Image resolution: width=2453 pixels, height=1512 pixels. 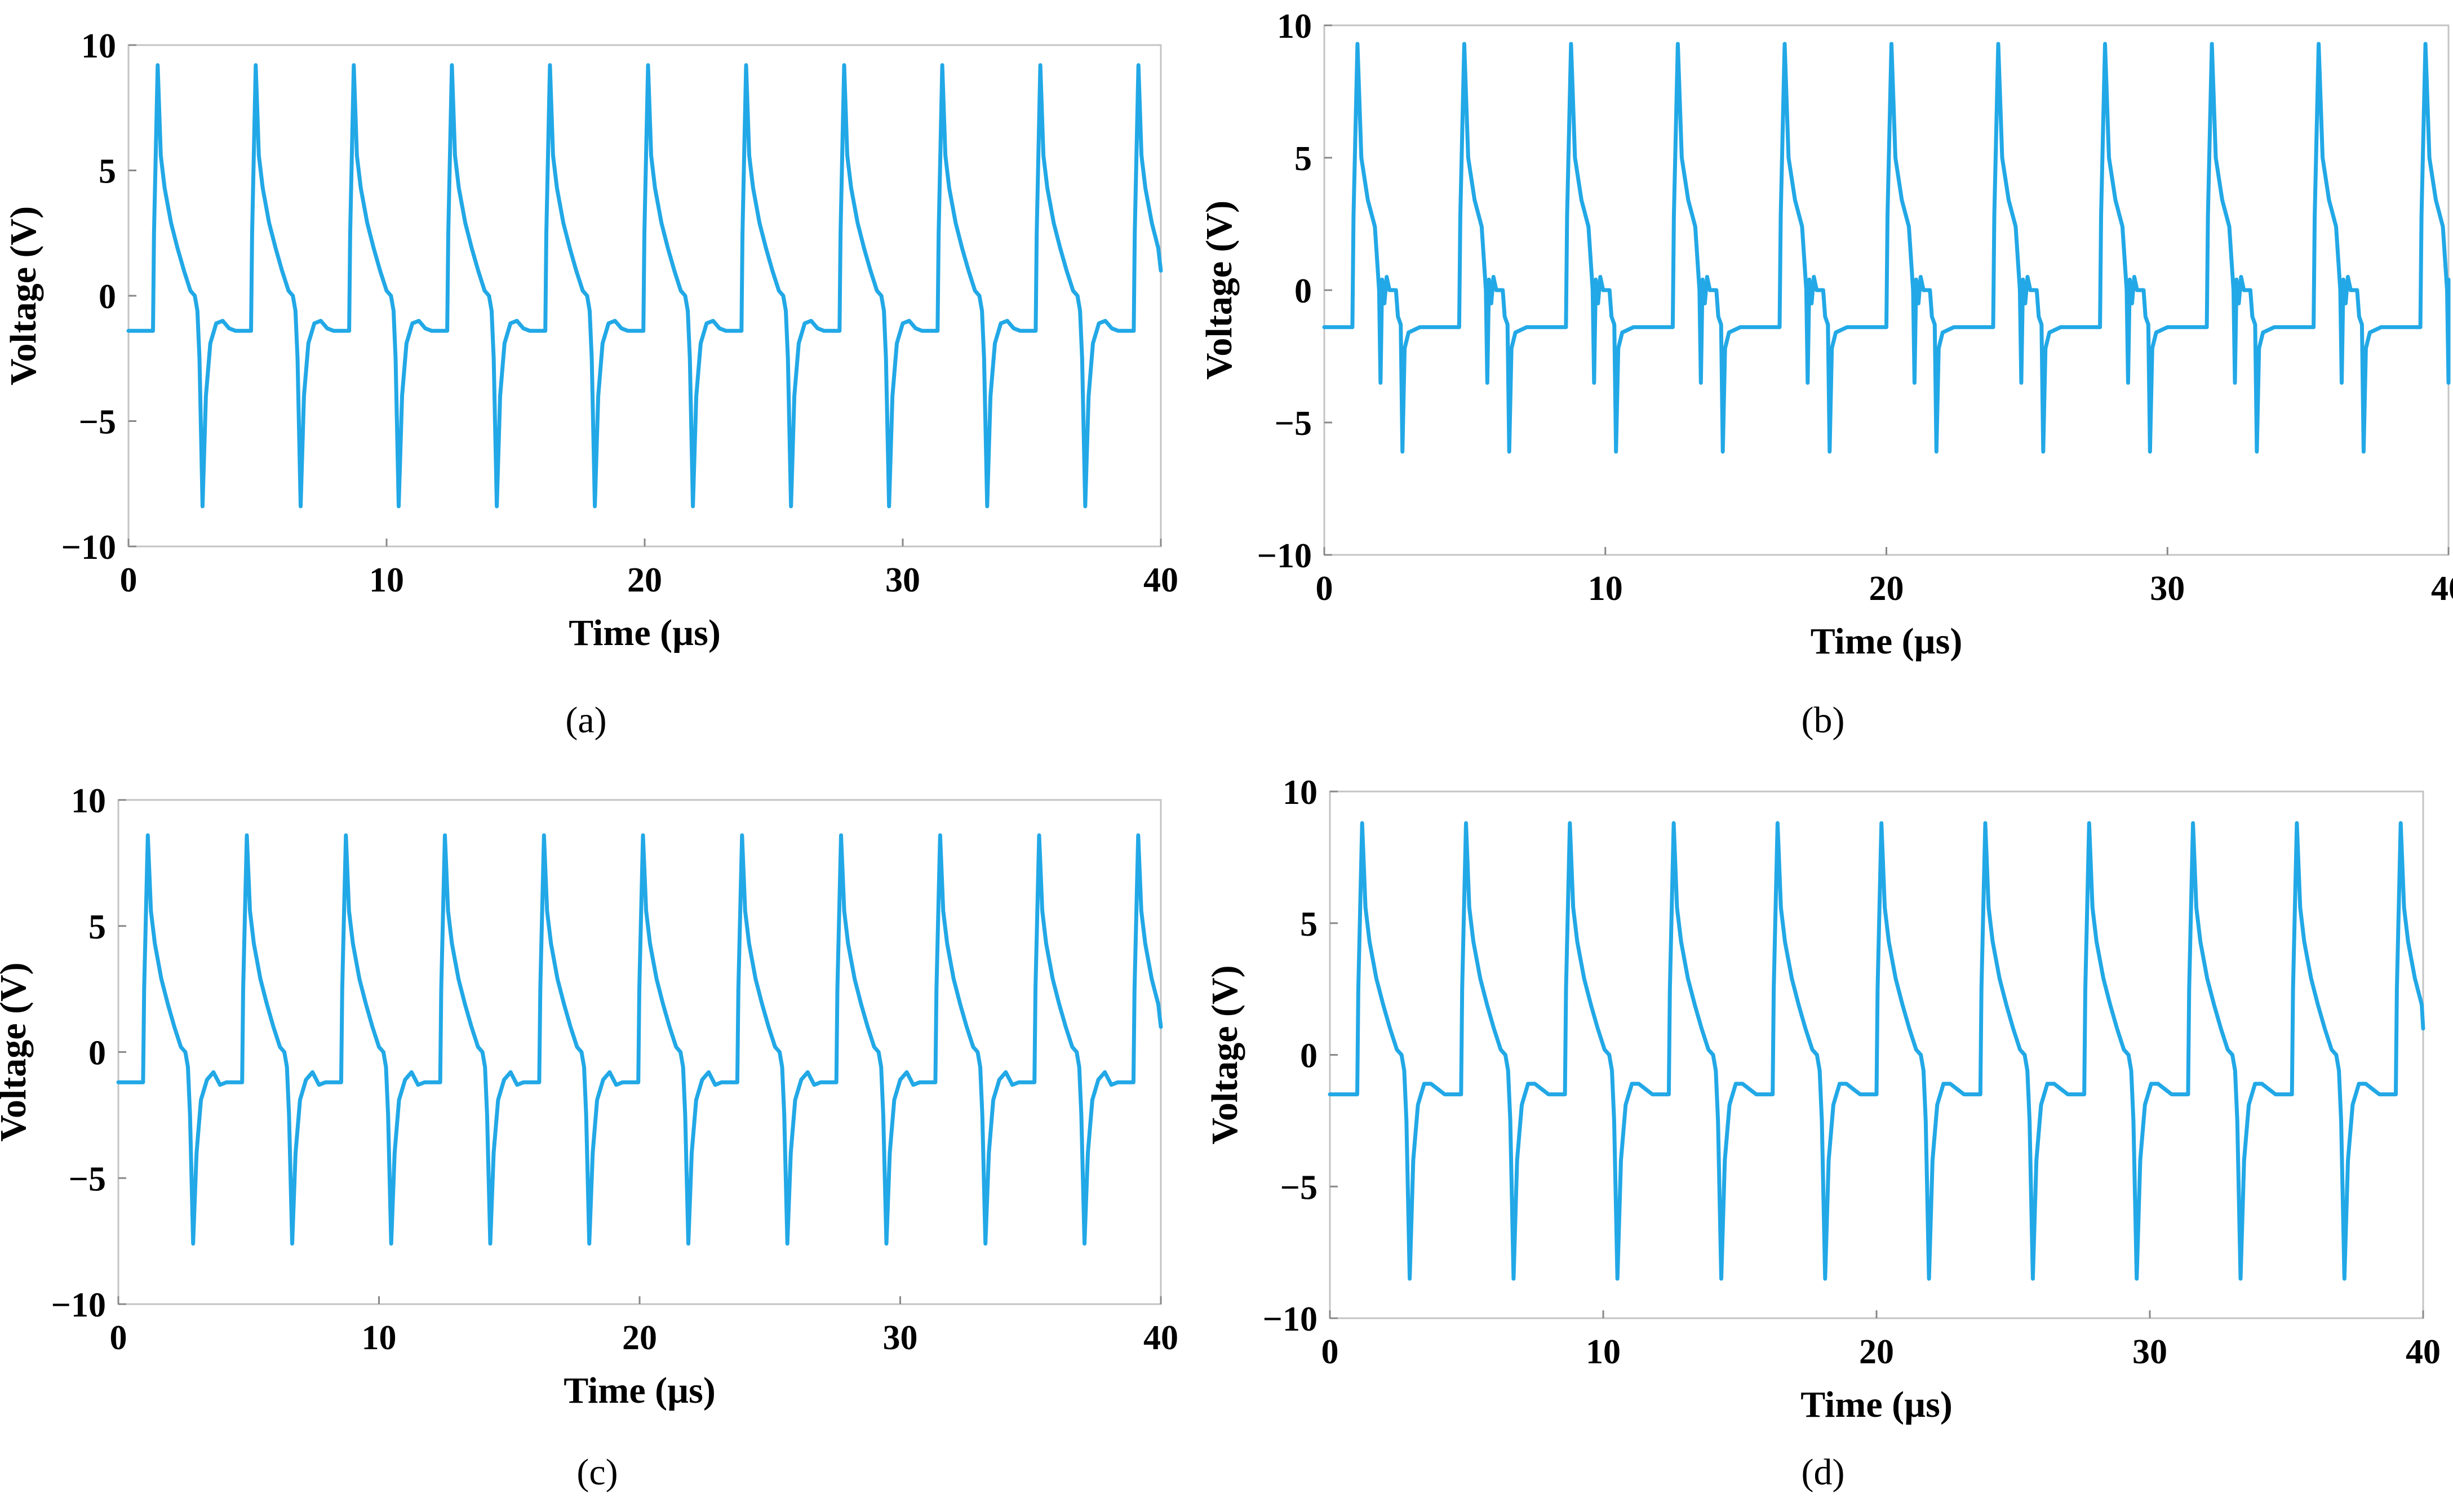 What do you see at coordinates (1823, 720) in the screenshot?
I see `panel-caption: (b)` at bounding box center [1823, 720].